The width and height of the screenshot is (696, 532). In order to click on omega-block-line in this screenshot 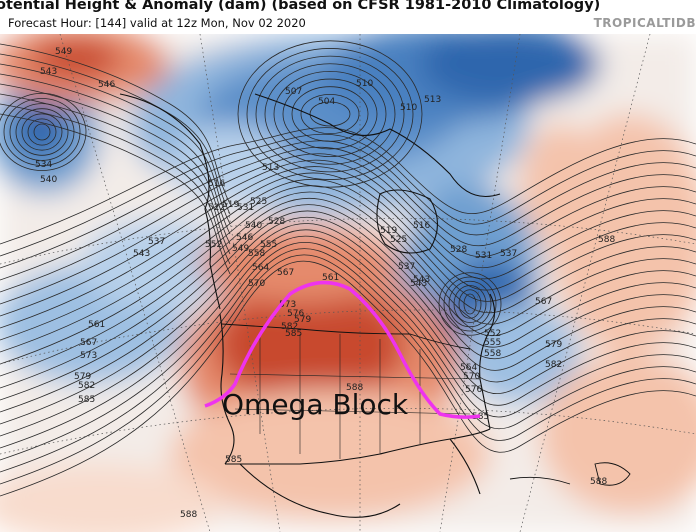, I will do `click(342, 349)`.